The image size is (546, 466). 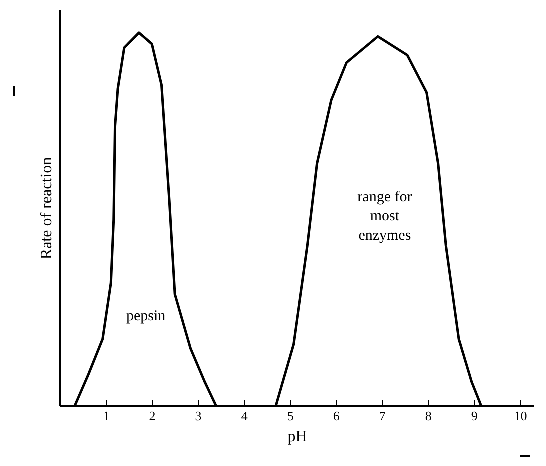 I want to click on x-tick-label: 6, so click(x=336, y=416).